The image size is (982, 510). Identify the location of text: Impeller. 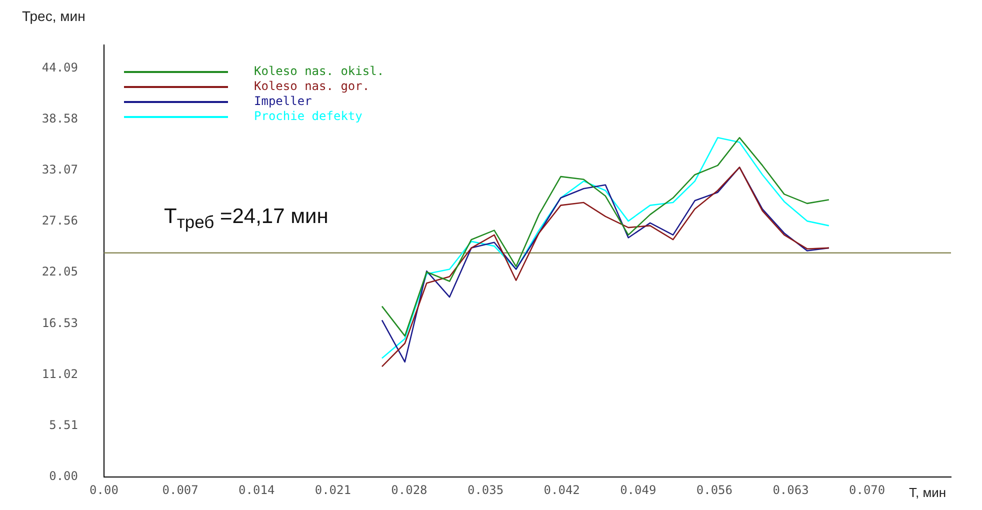
(283, 101).